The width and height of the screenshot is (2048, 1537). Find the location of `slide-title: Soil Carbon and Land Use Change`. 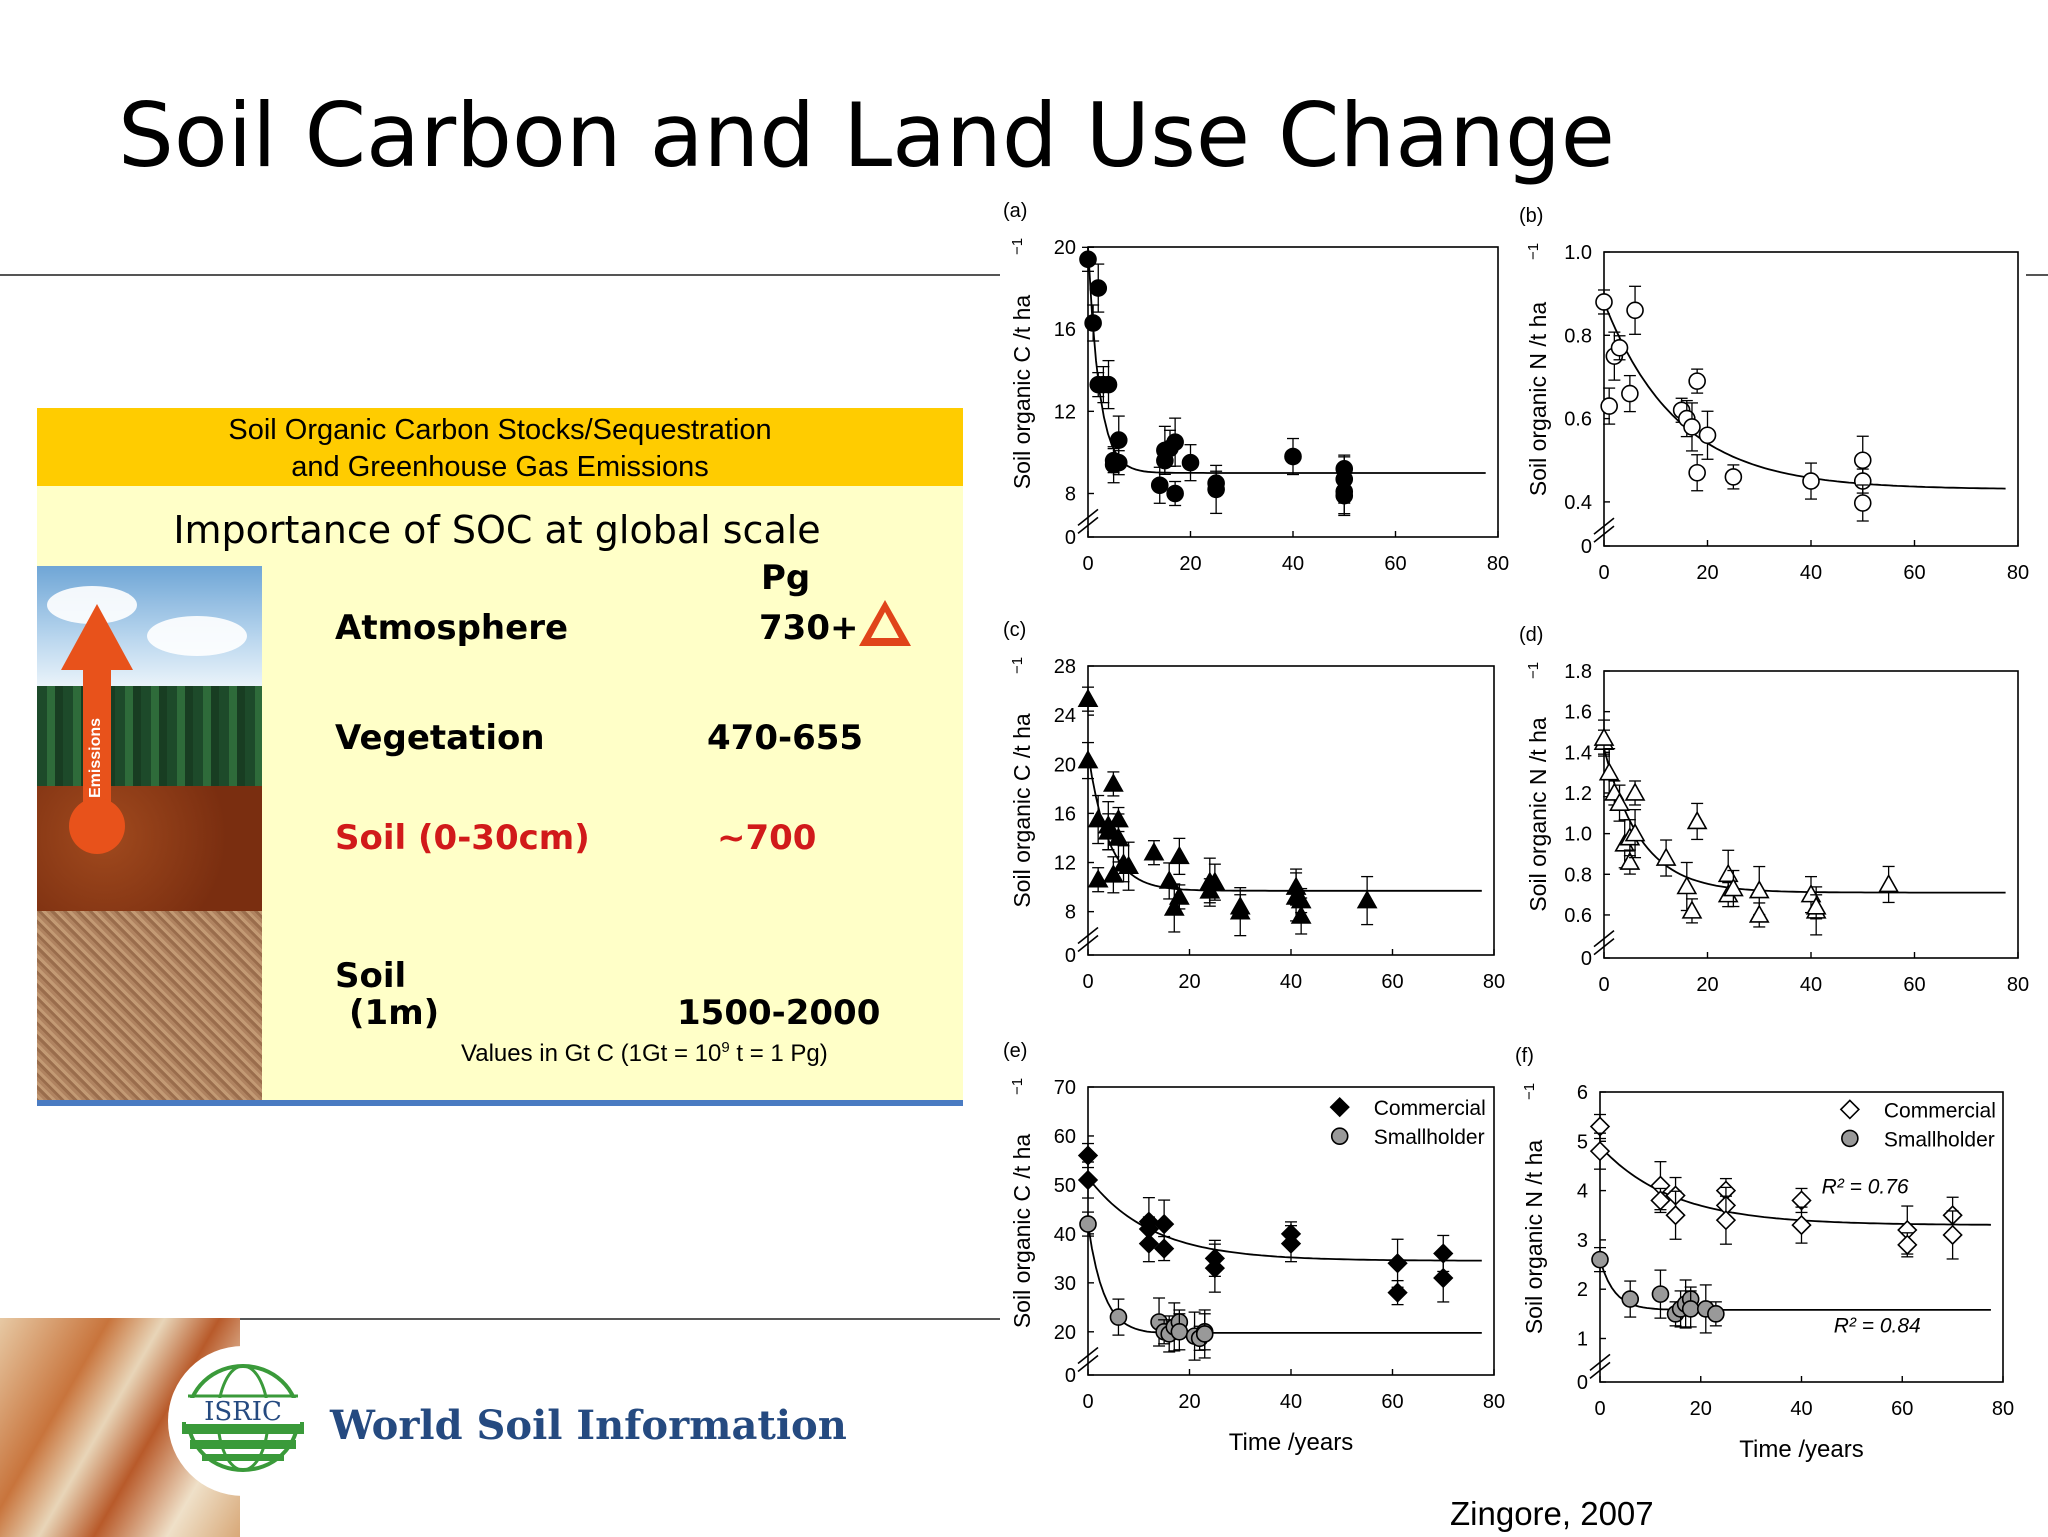

slide-title: Soil Carbon and Land Use Change is located at coordinates (866, 135).